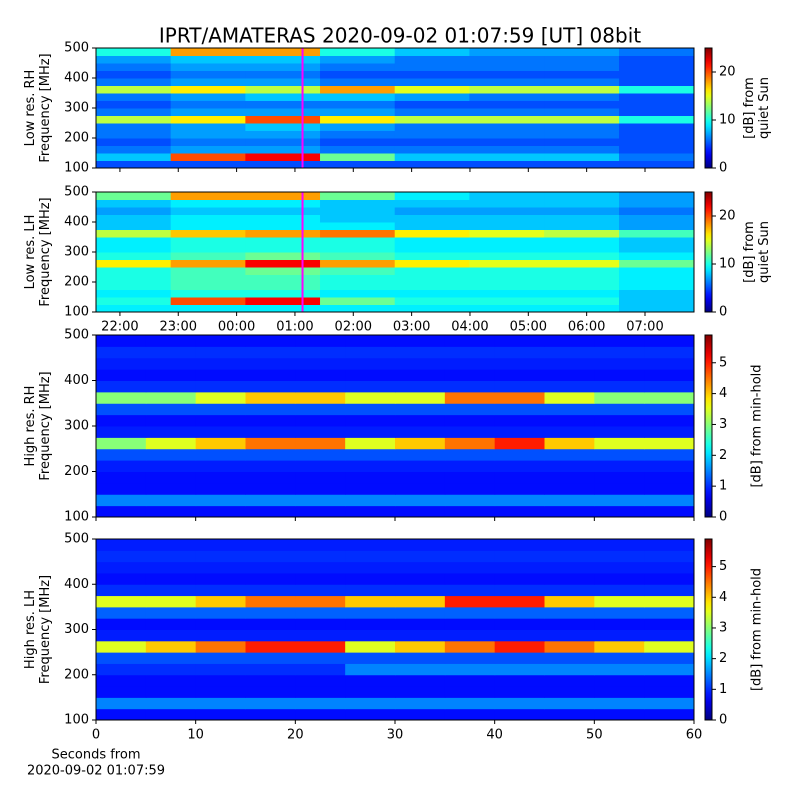 The width and height of the screenshot is (800, 800). I want to click on y-tick-label: 500, so click(76, 335).